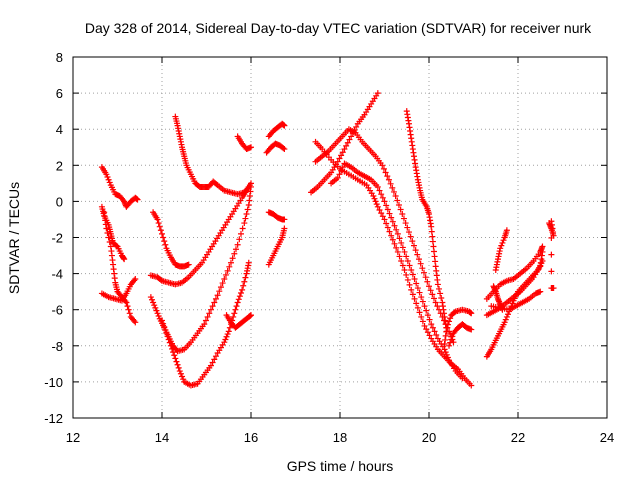 This screenshot has height=480, width=640. Describe the element at coordinates (200, 234) in the screenshot. I see `series-t6` at that location.